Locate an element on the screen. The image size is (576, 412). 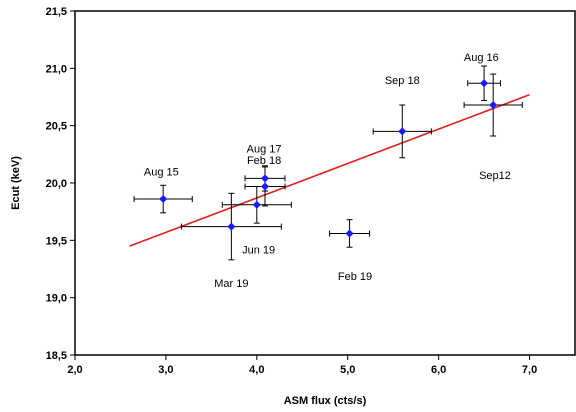
point-annotation: Aug 17 is located at coordinates (264, 150).